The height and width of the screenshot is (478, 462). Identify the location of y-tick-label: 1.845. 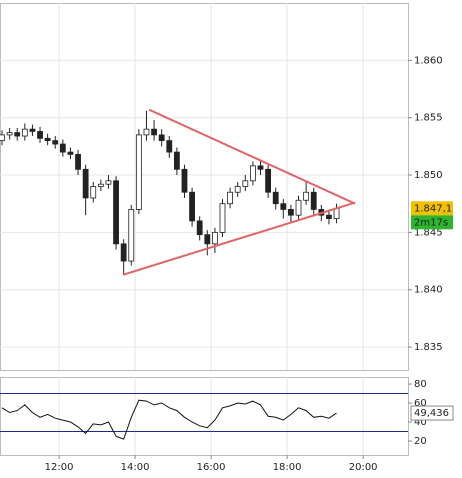
(428, 232).